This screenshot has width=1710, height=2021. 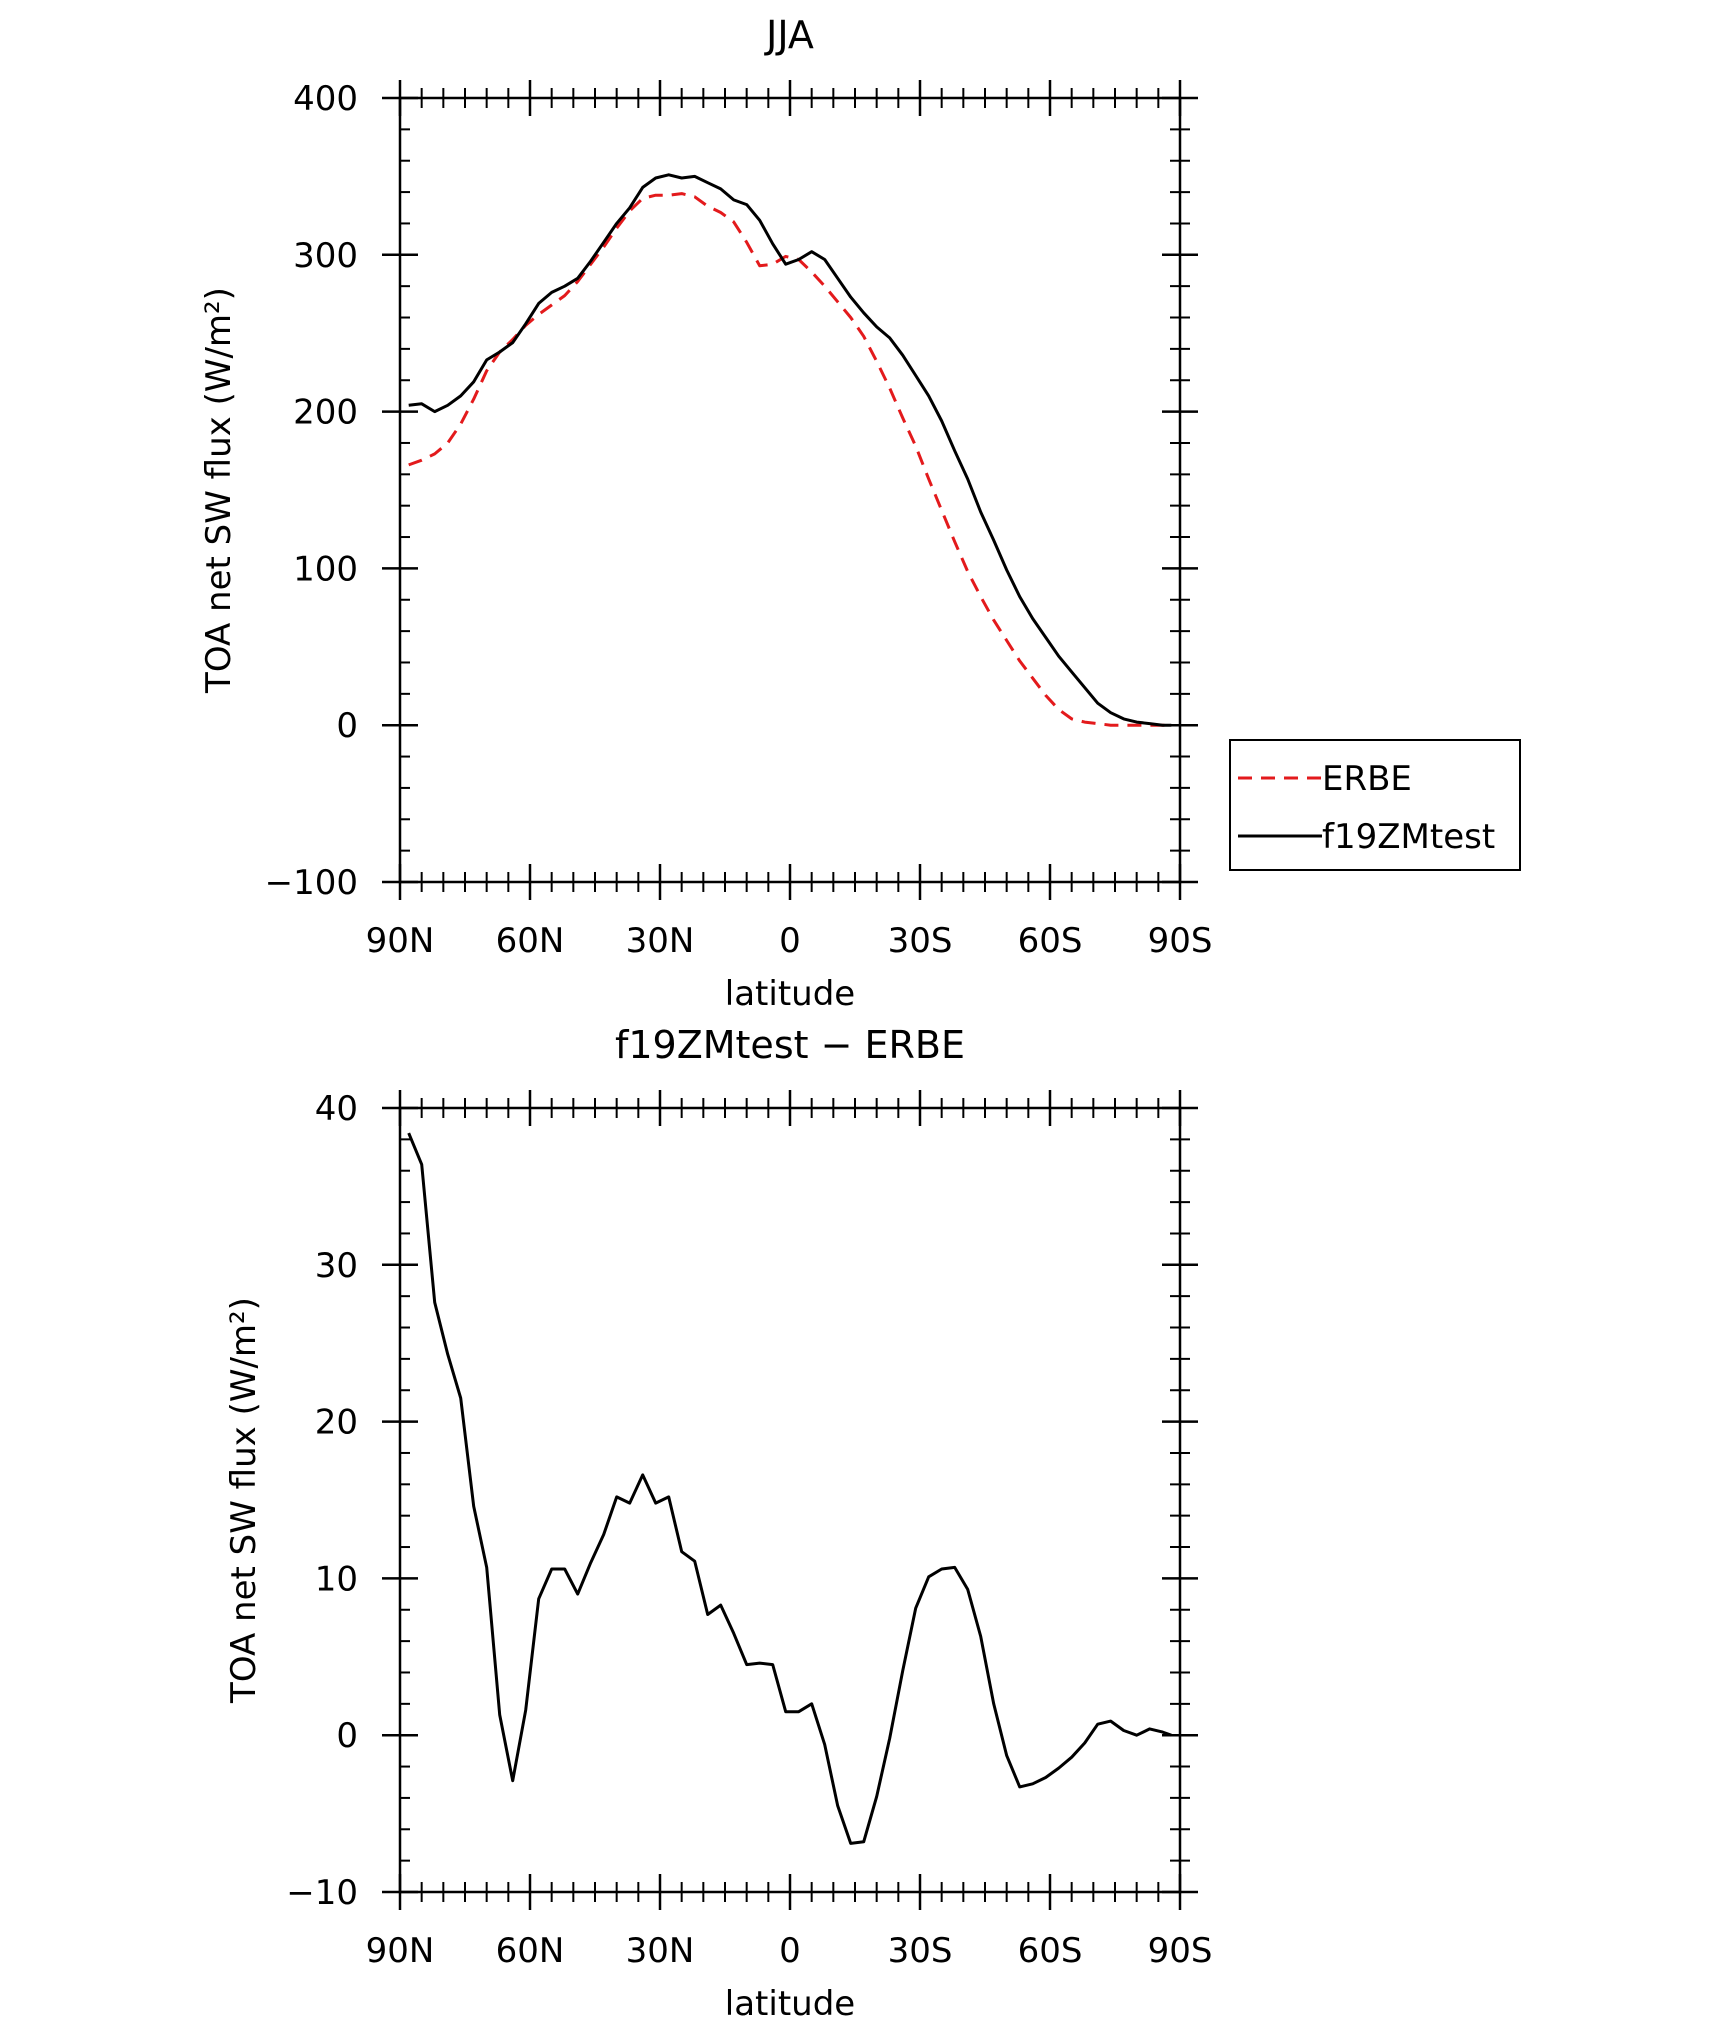 What do you see at coordinates (325, 569) in the screenshot?
I see `y-tick-label: 100` at bounding box center [325, 569].